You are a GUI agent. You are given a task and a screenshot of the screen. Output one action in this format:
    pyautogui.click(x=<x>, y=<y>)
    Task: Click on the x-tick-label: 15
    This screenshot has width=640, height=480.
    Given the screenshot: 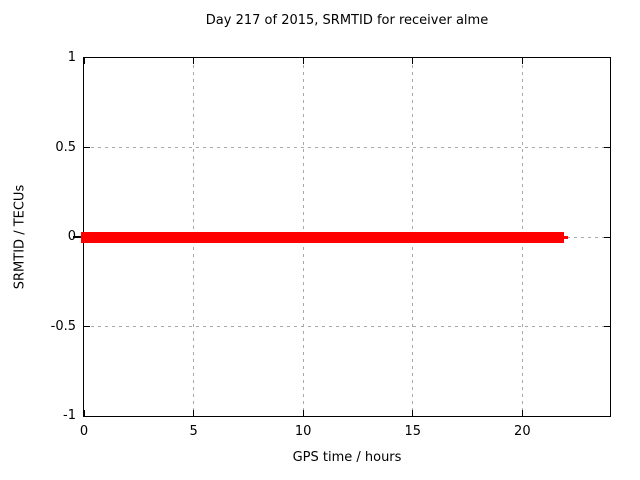 What is the action you would take?
    pyautogui.click(x=413, y=431)
    